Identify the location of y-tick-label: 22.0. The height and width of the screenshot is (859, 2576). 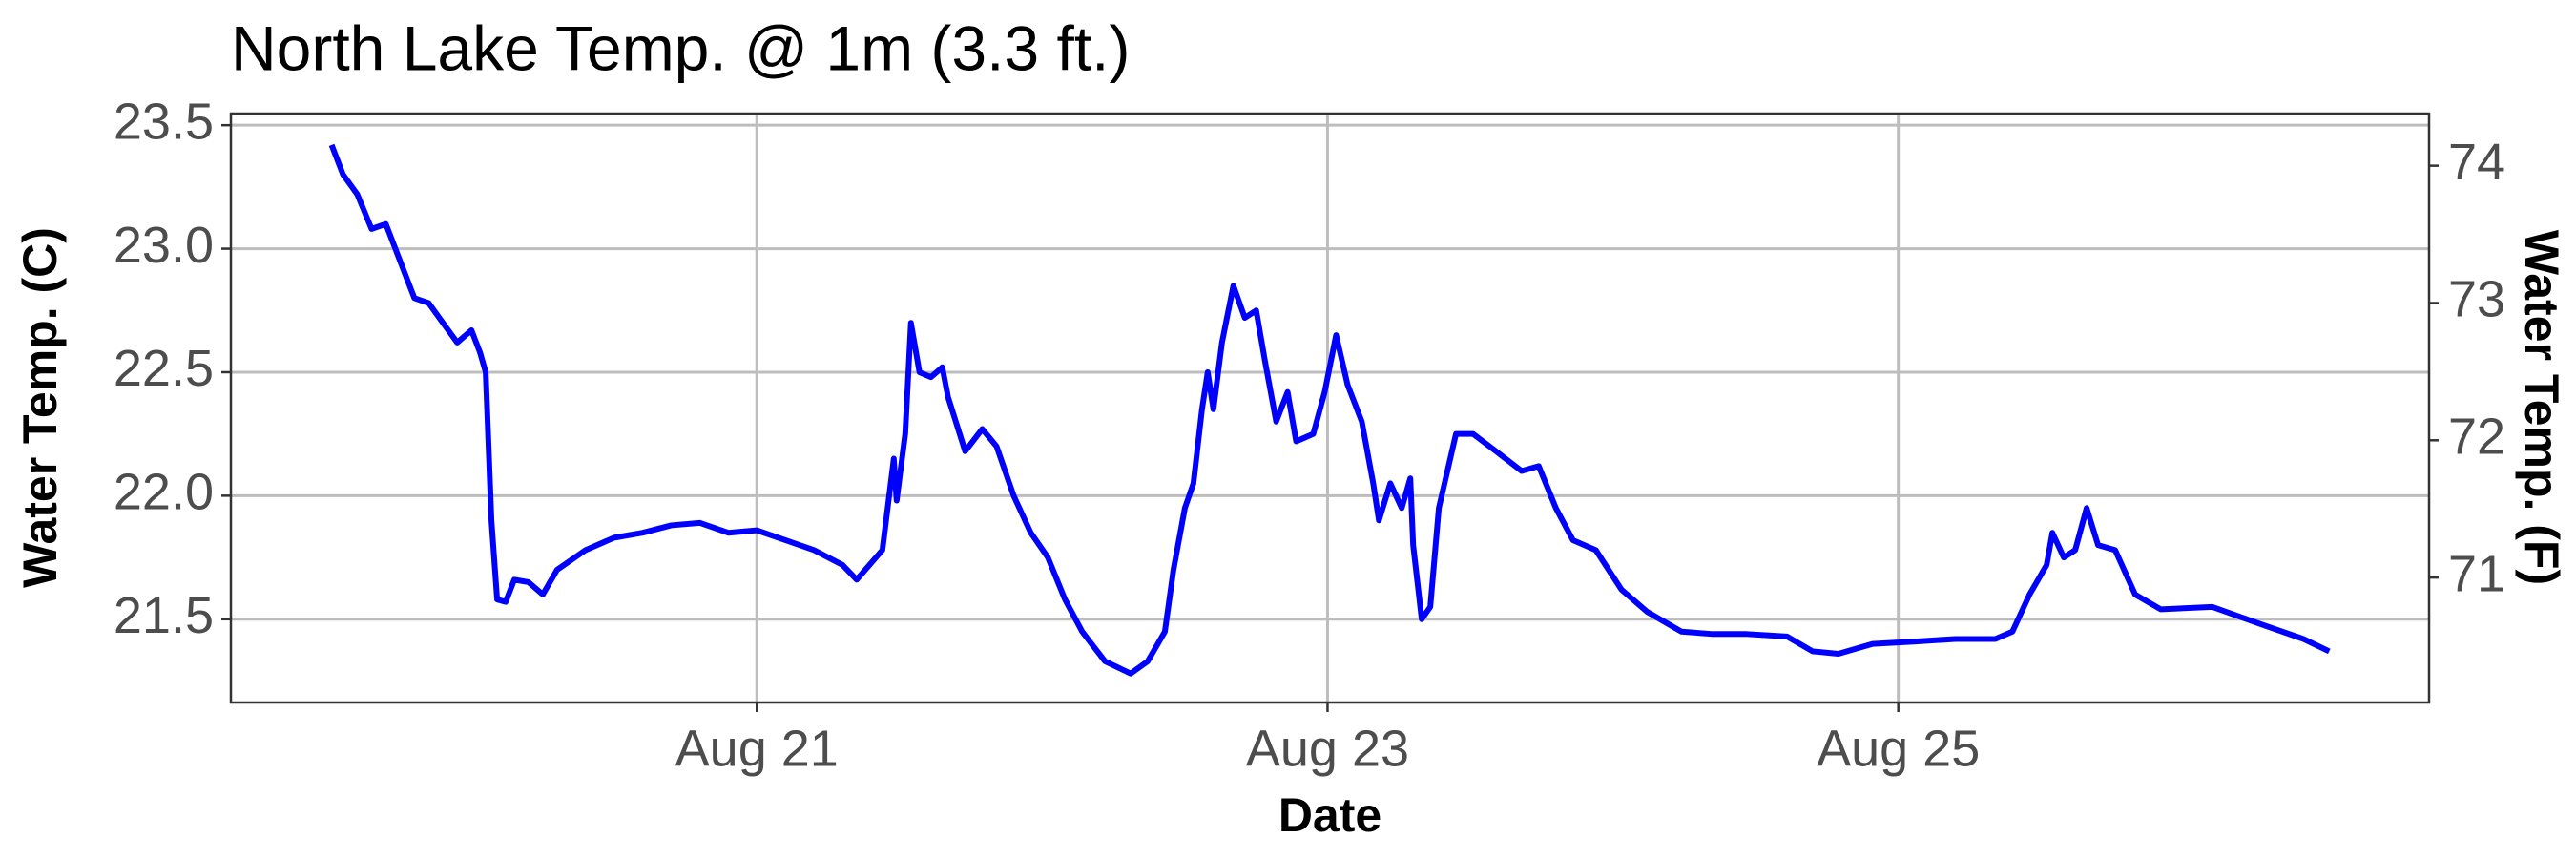
(164, 492).